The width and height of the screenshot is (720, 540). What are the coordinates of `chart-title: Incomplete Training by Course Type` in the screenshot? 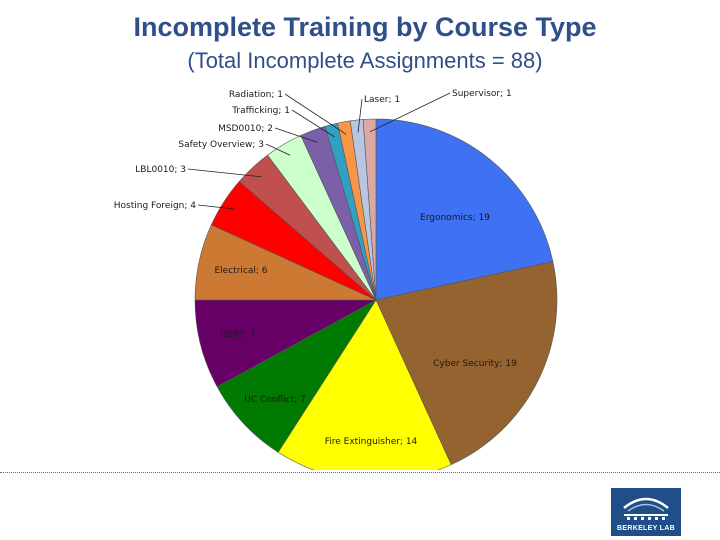 It's located at (365, 27).